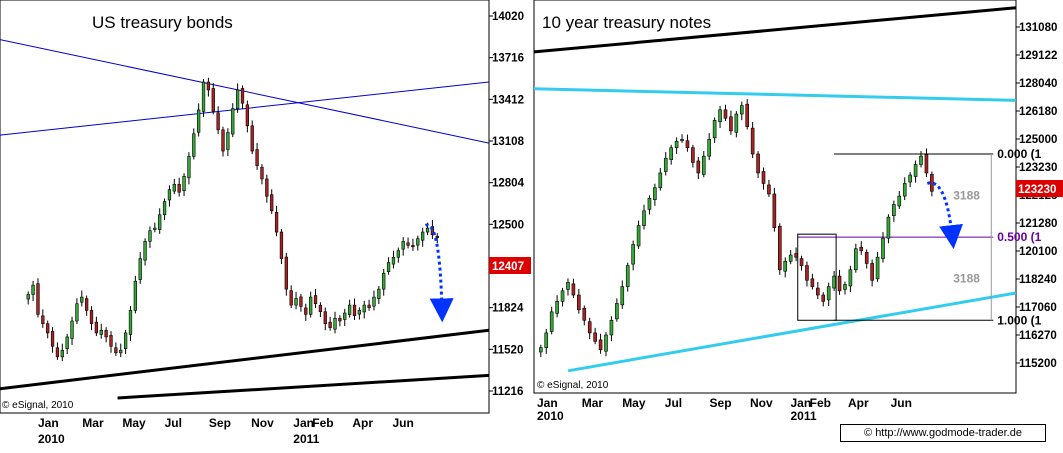 The height and width of the screenshot is (453, 1063). I want to click on left-ytick-label: 13108, so click(508, 142).